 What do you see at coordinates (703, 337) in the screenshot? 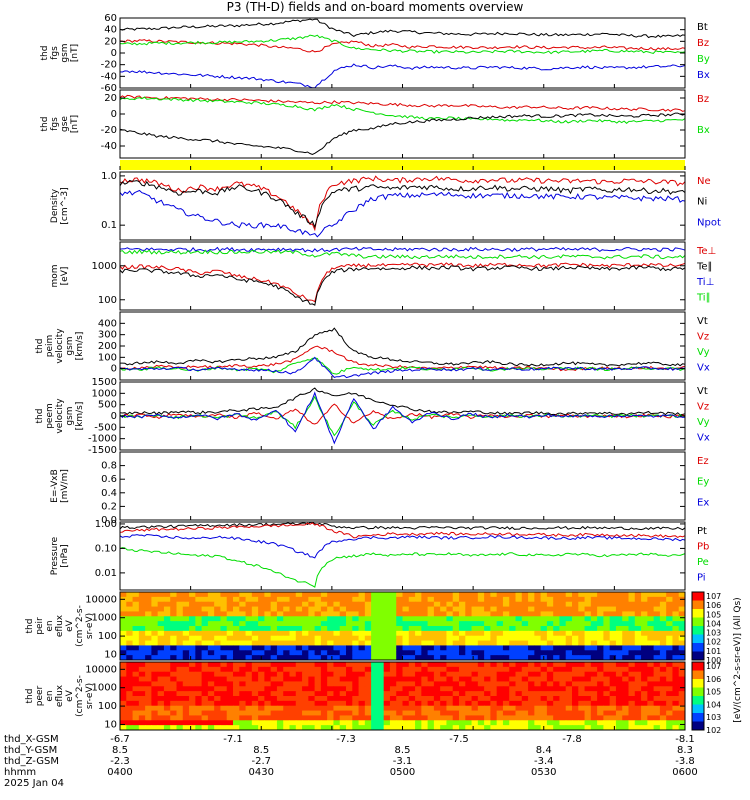
I see `legend-entry: Vz` at bounding box center [703, 337].